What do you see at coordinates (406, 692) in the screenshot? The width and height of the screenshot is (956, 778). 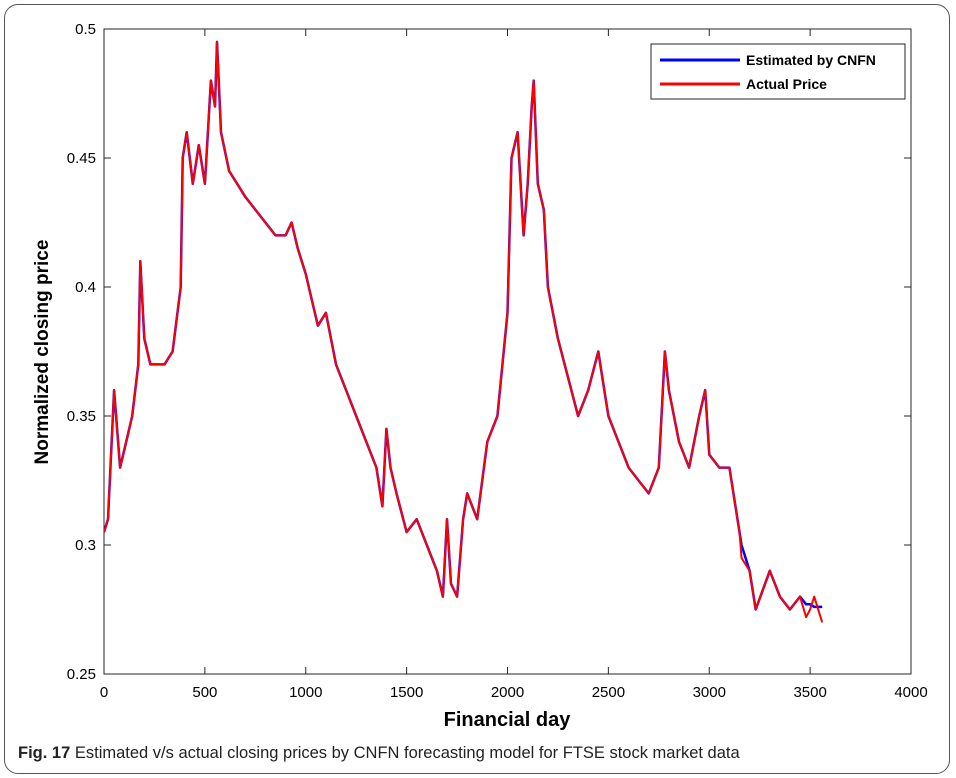 I see `x-tick-label: 1500` at bounding box center [406, 692].